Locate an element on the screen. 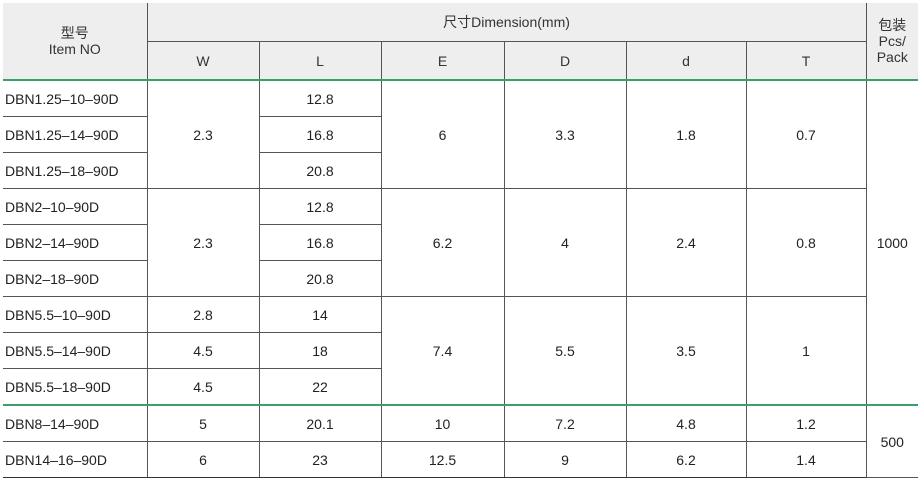  text: Pack is located at coordinates (892, 57).